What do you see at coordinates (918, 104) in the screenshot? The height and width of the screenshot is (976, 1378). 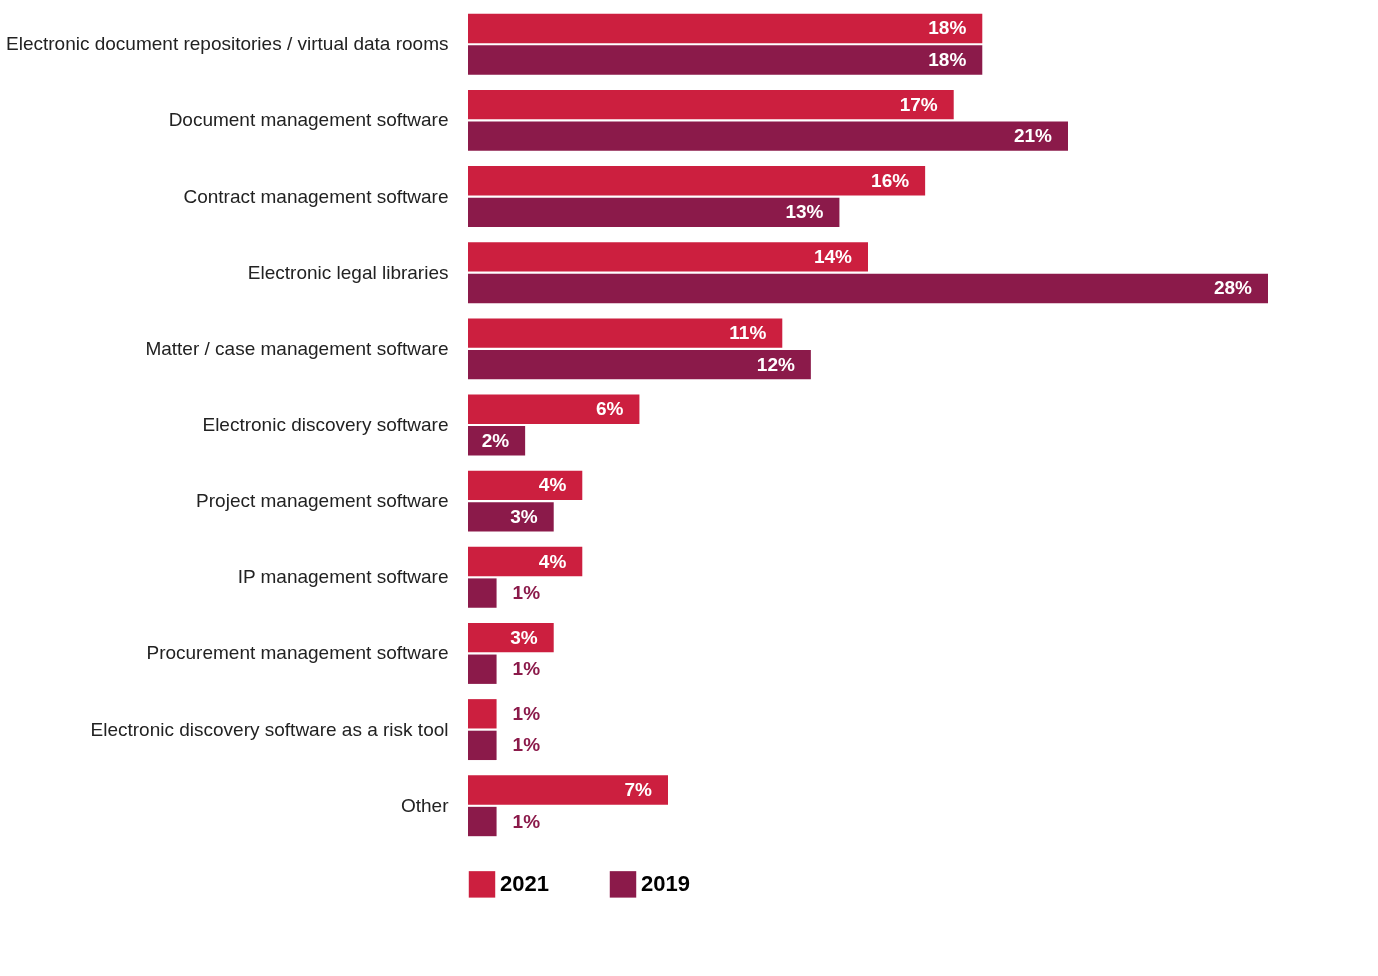 I see `data-label: 17%` at bounding box center [918, 104].